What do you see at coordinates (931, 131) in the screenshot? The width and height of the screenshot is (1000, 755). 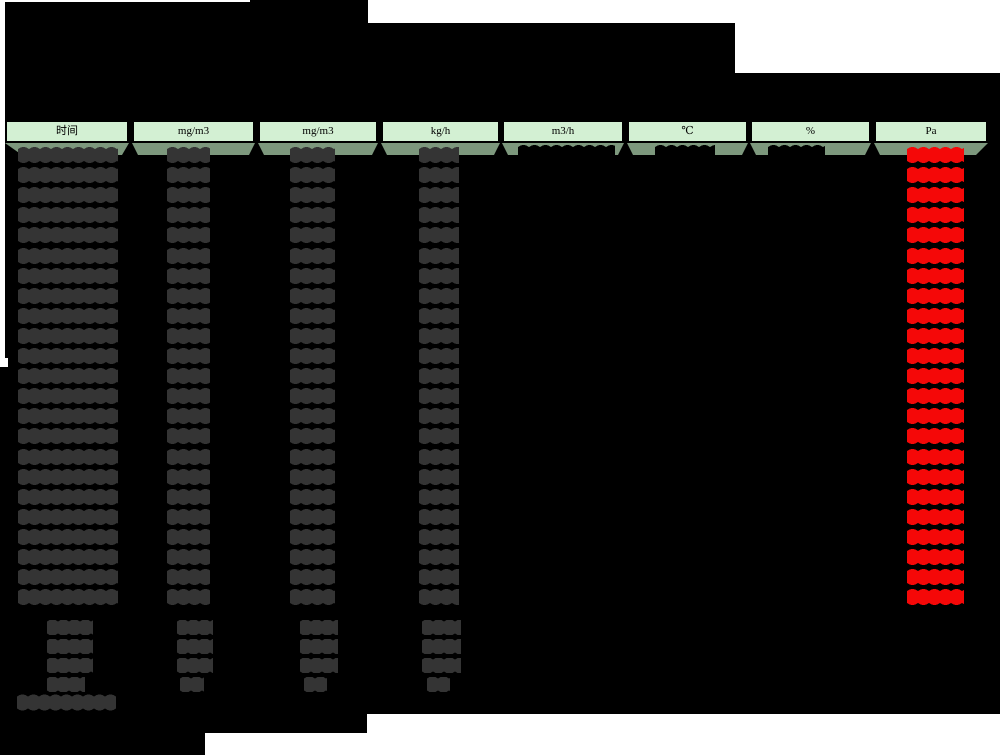 I see `header-cell-pressure: Pa` at bounding box center [931, 131].